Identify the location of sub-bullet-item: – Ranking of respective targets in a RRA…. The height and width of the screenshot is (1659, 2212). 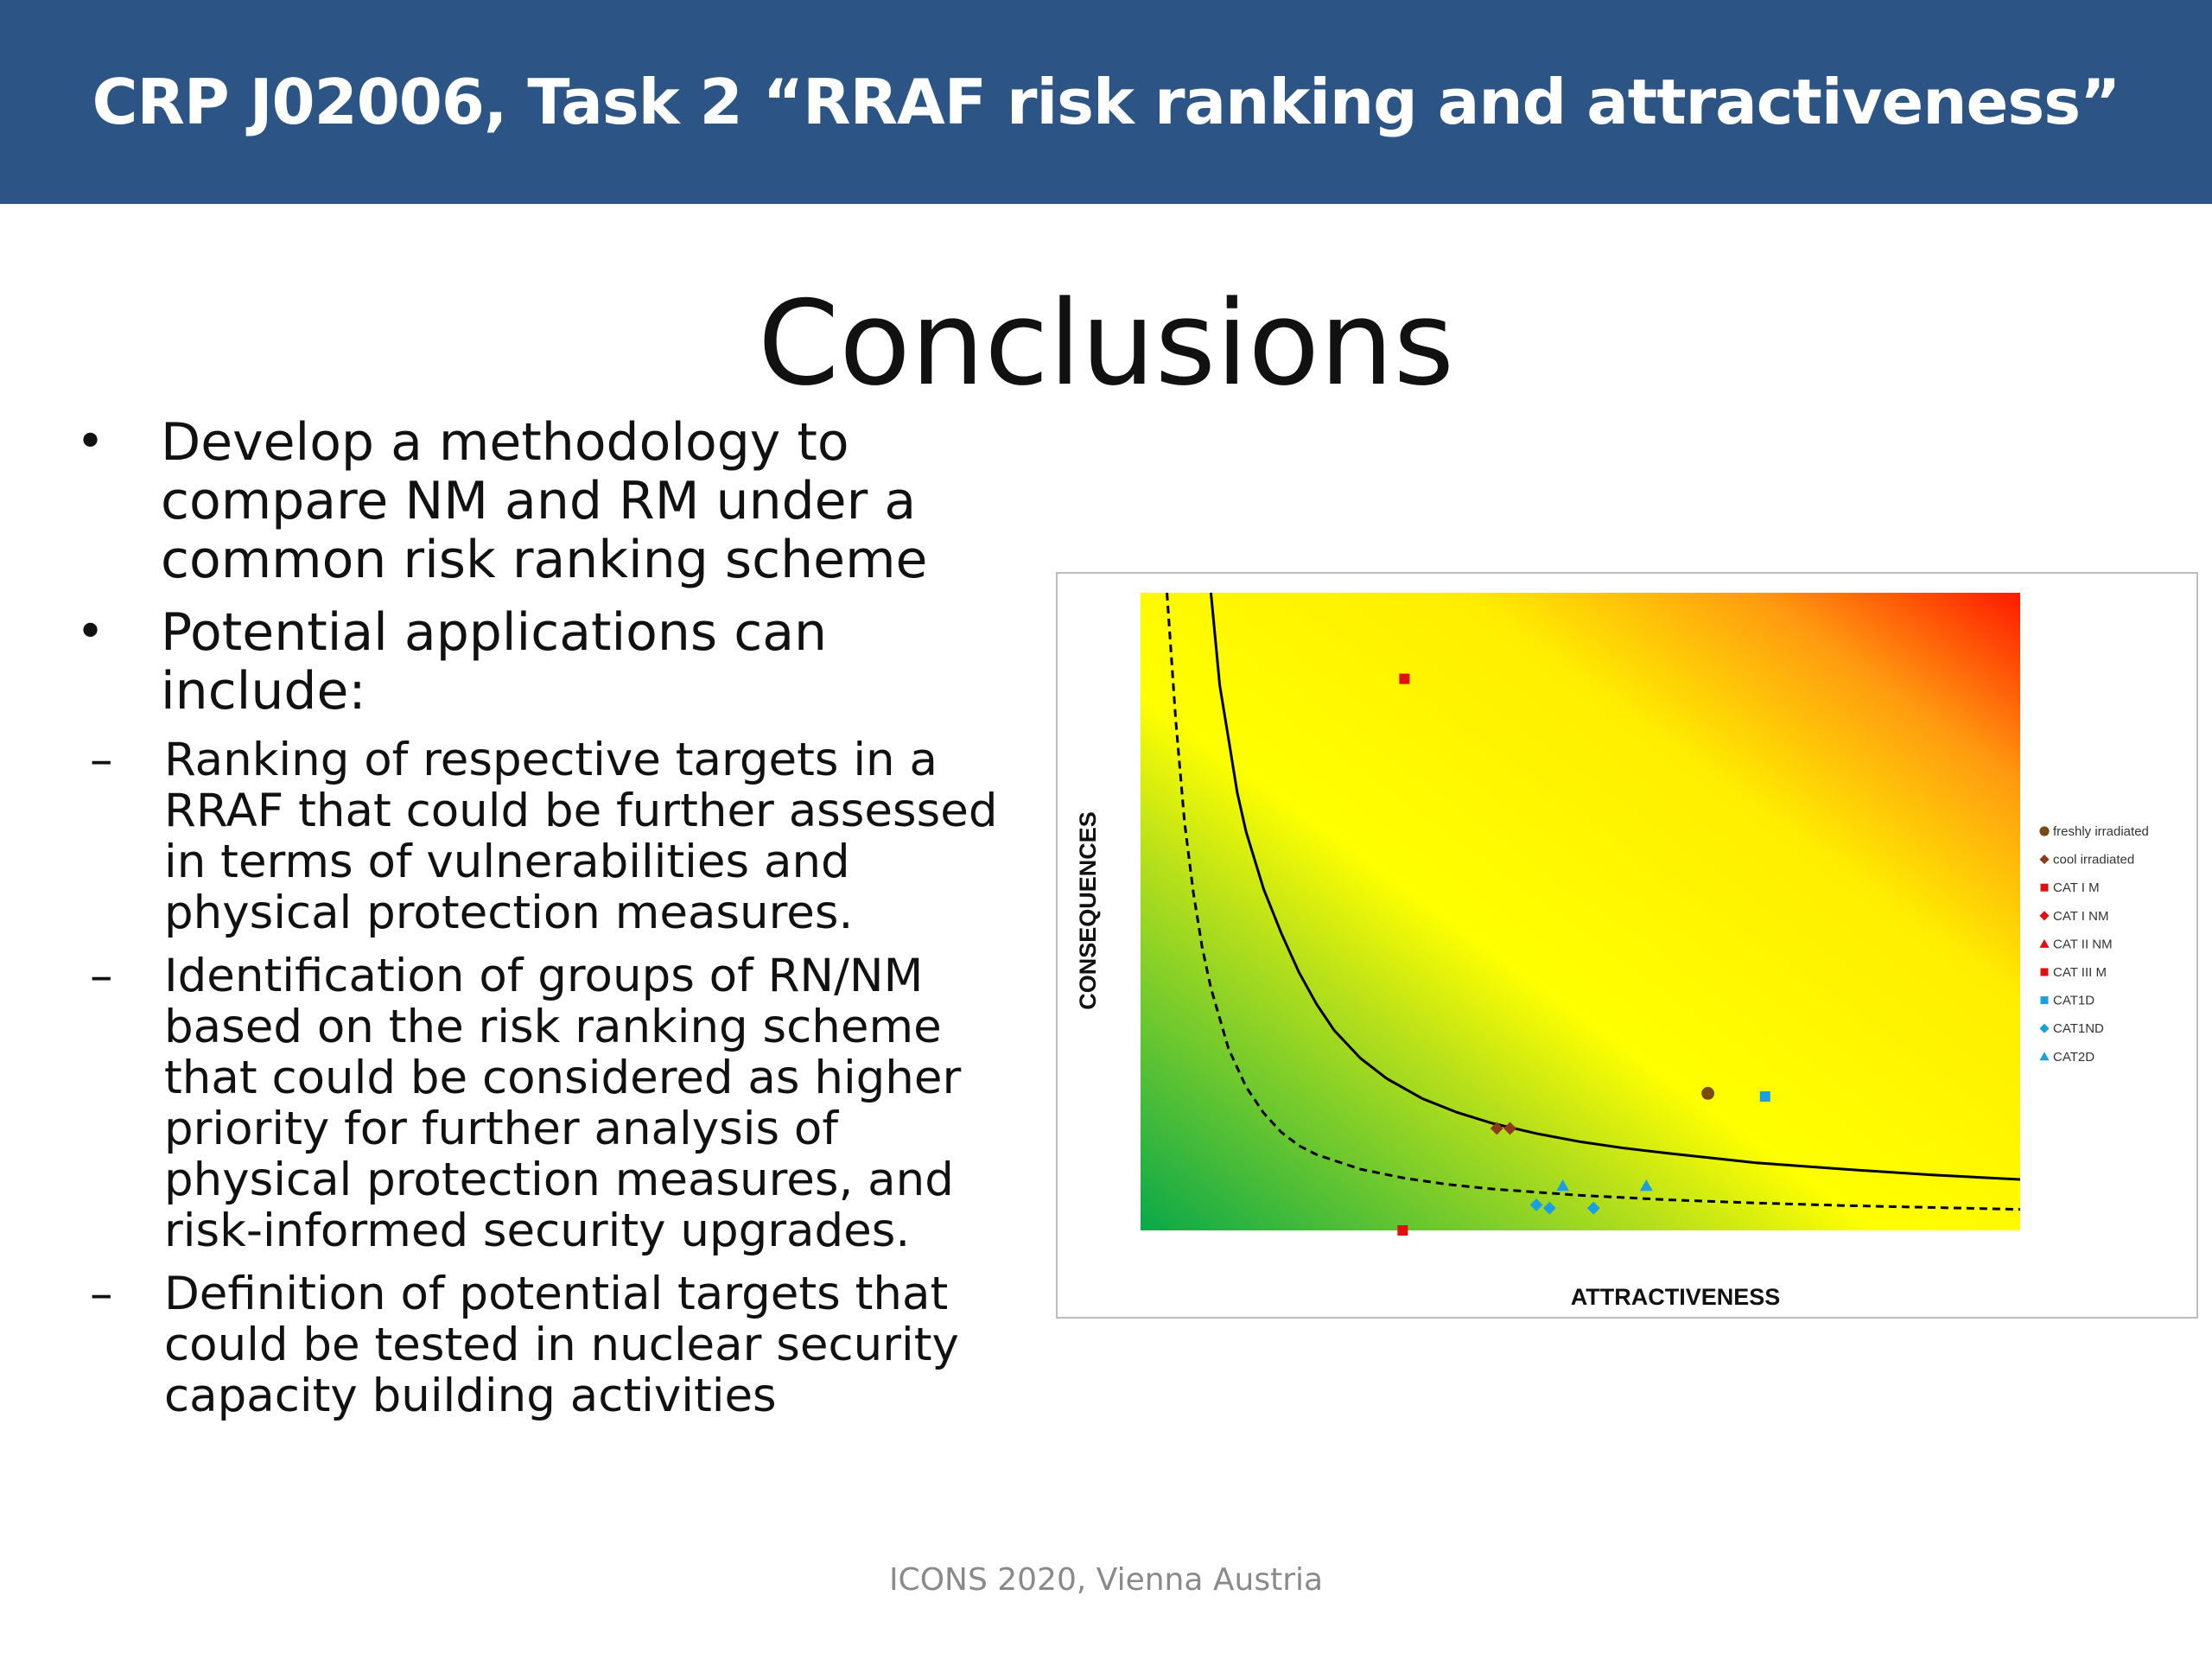
(513, 836).